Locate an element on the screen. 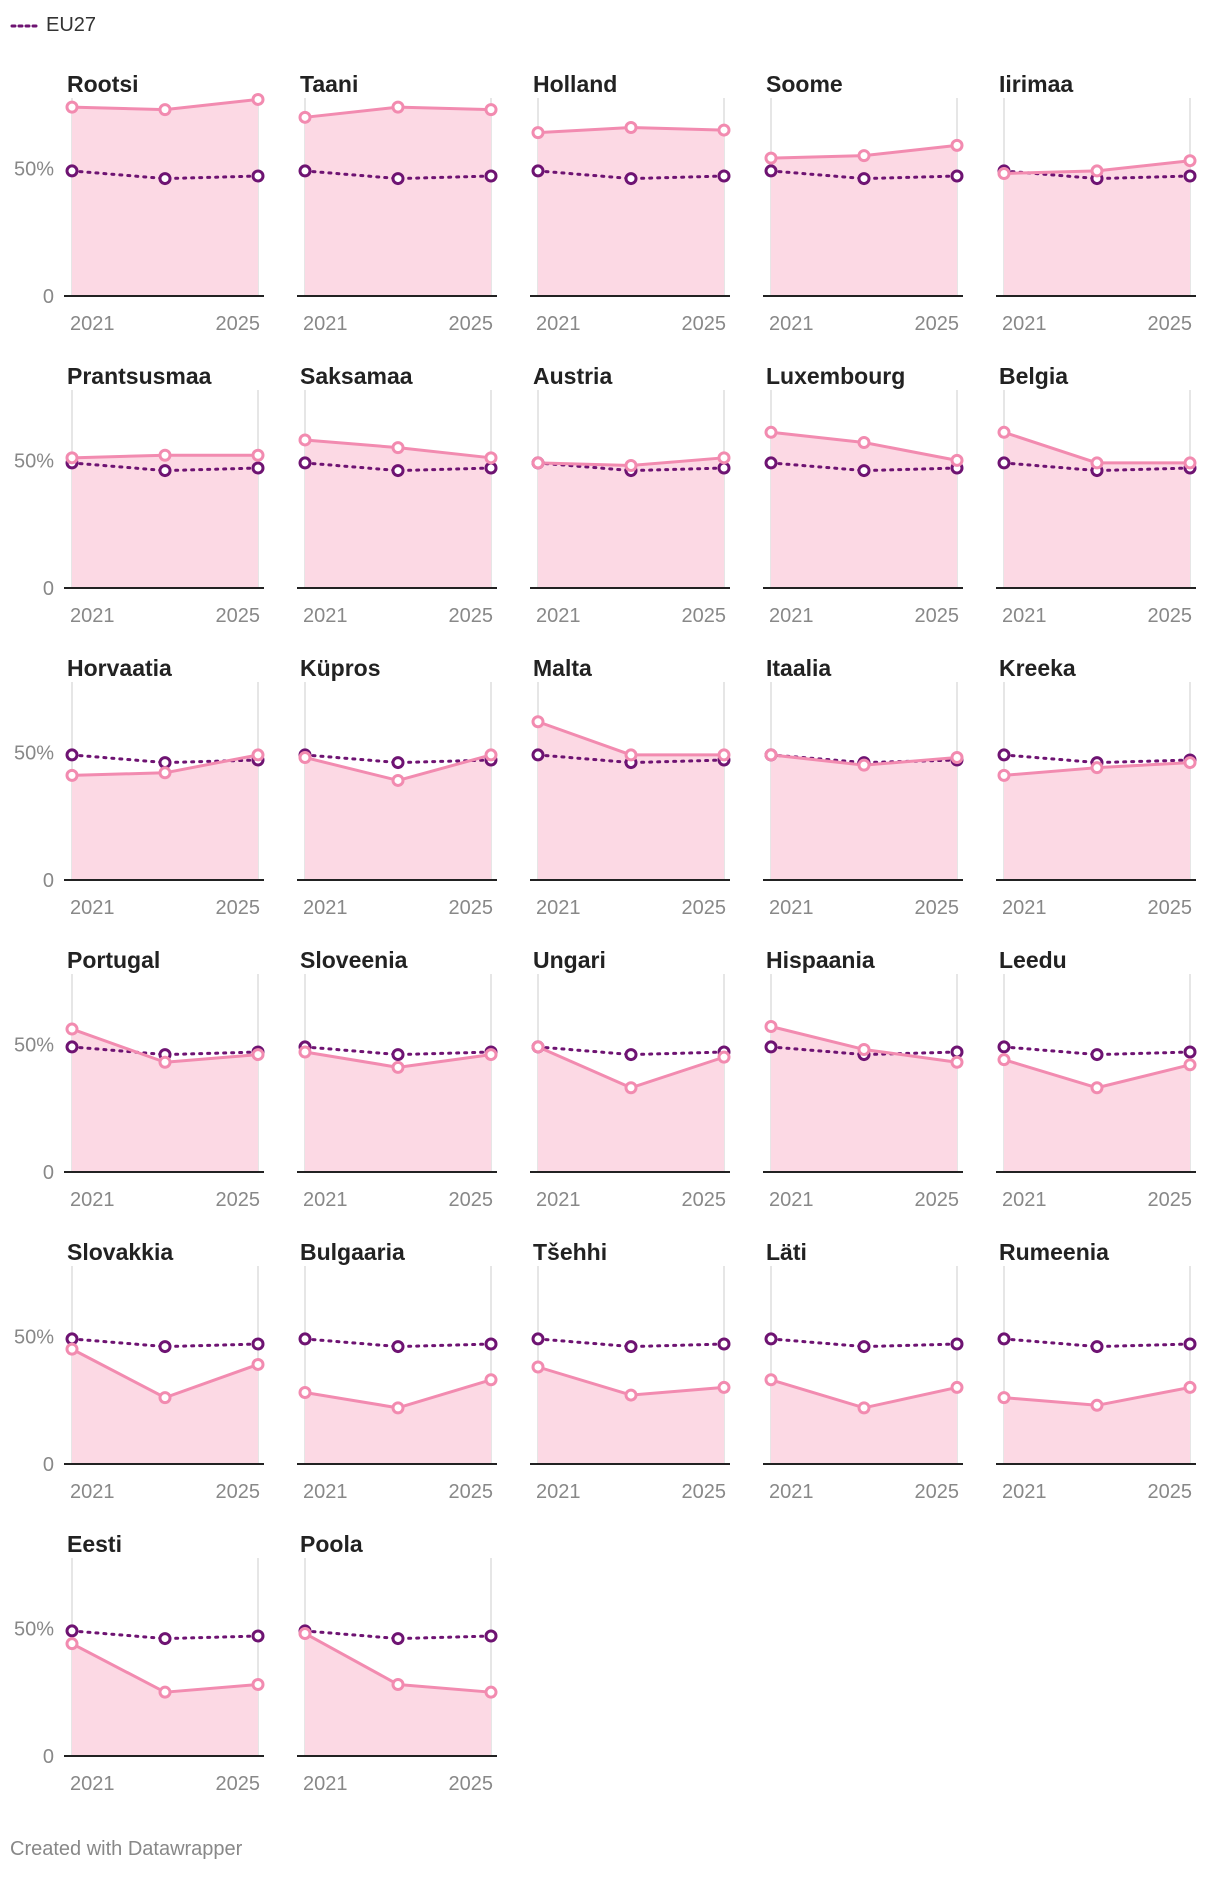 This screenshot has width=1220, height=1892. panel-title: Portugal is located at coordinates (113, 960).